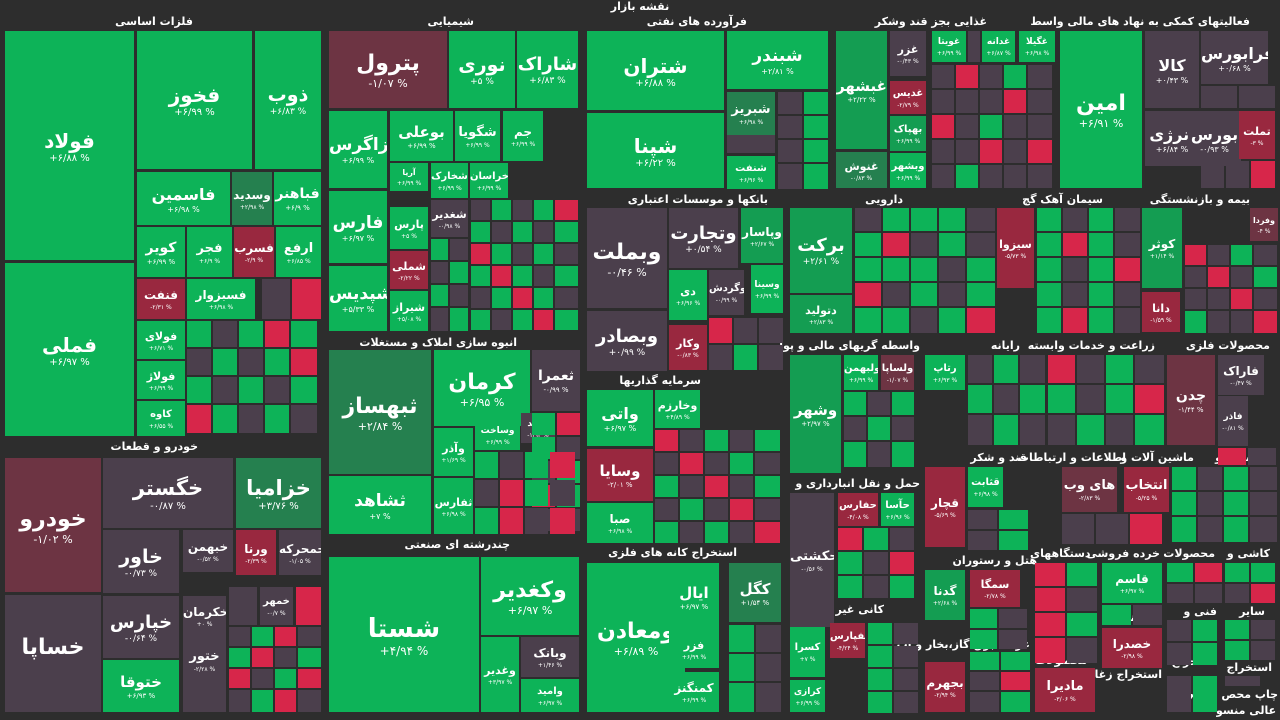 The image size is (1280, 720). I want to click on stock-tile: خکرمان +۰ %, so click(204, 616).